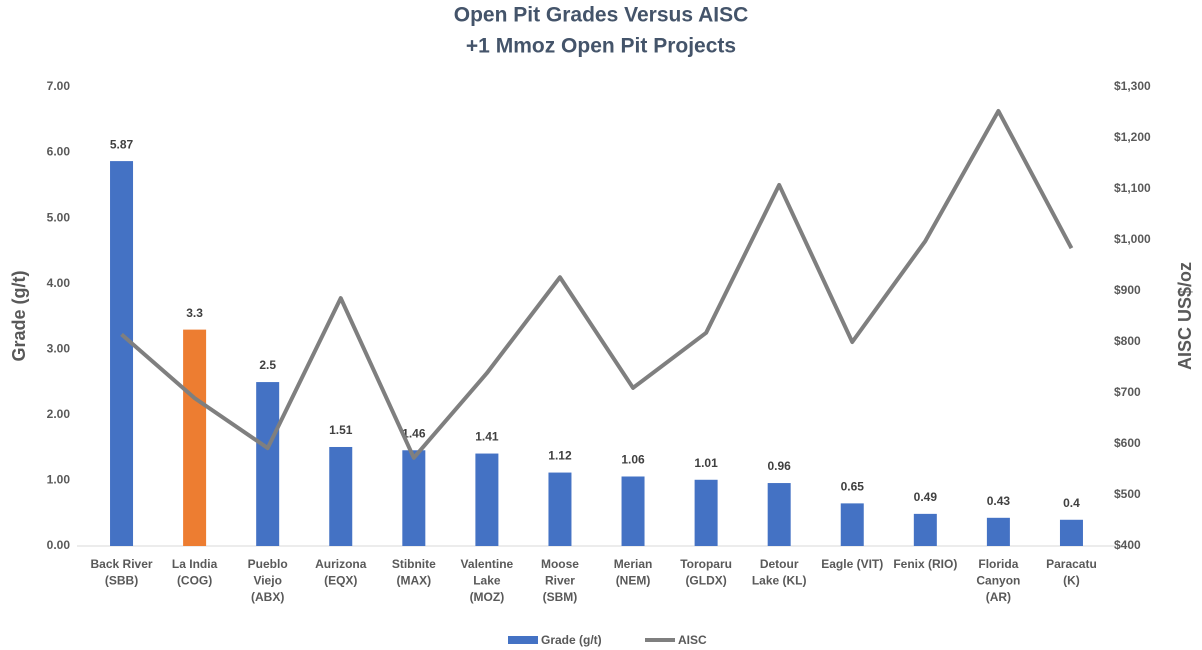 This screenshot has width=1202, height=650. Describe the element at coordinates (633, 572) in the screenshot. I see `x-tick-label: Merian (NEM)` at that location.